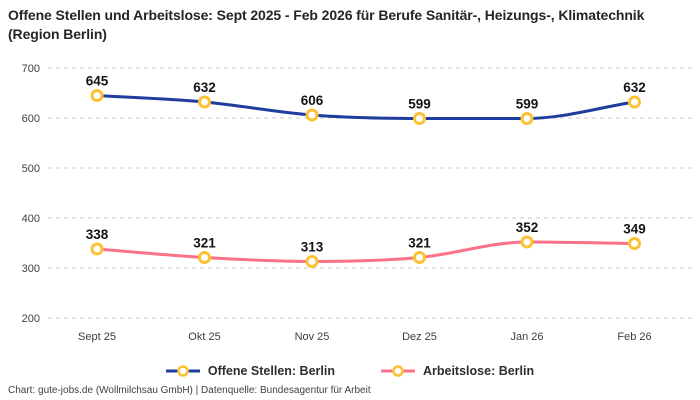 This screenshot has height=400, width=700. I want to click on data-point-label: 645, so click(97, 81).